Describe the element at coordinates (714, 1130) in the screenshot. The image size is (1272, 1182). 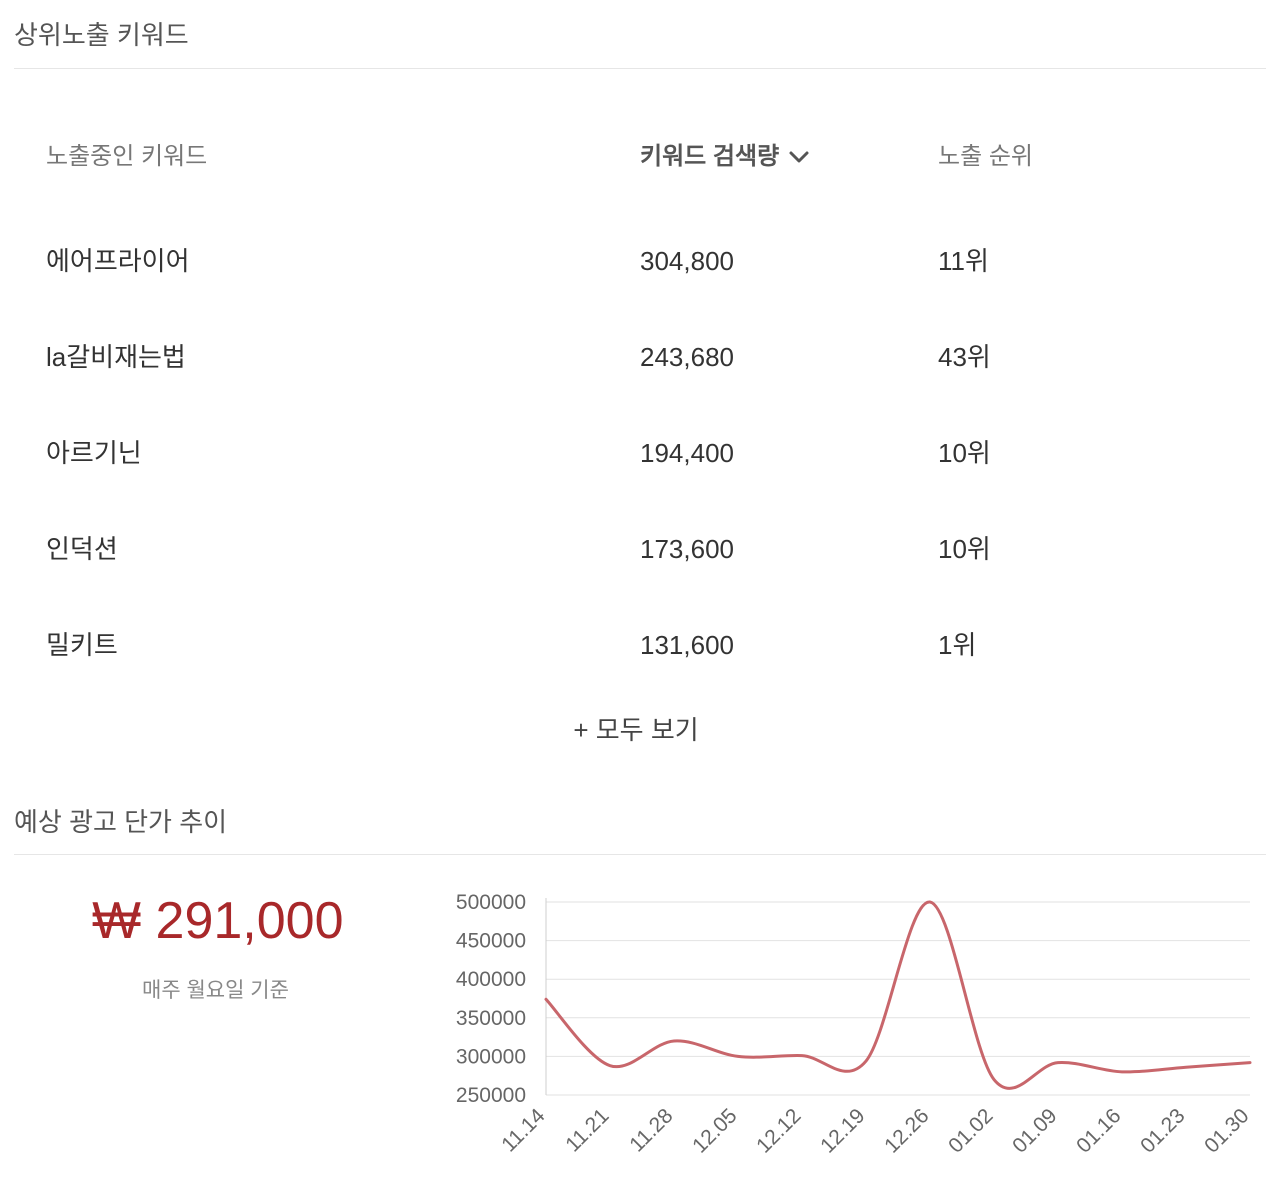
I see `x-tick-label: 12.05` at that location.